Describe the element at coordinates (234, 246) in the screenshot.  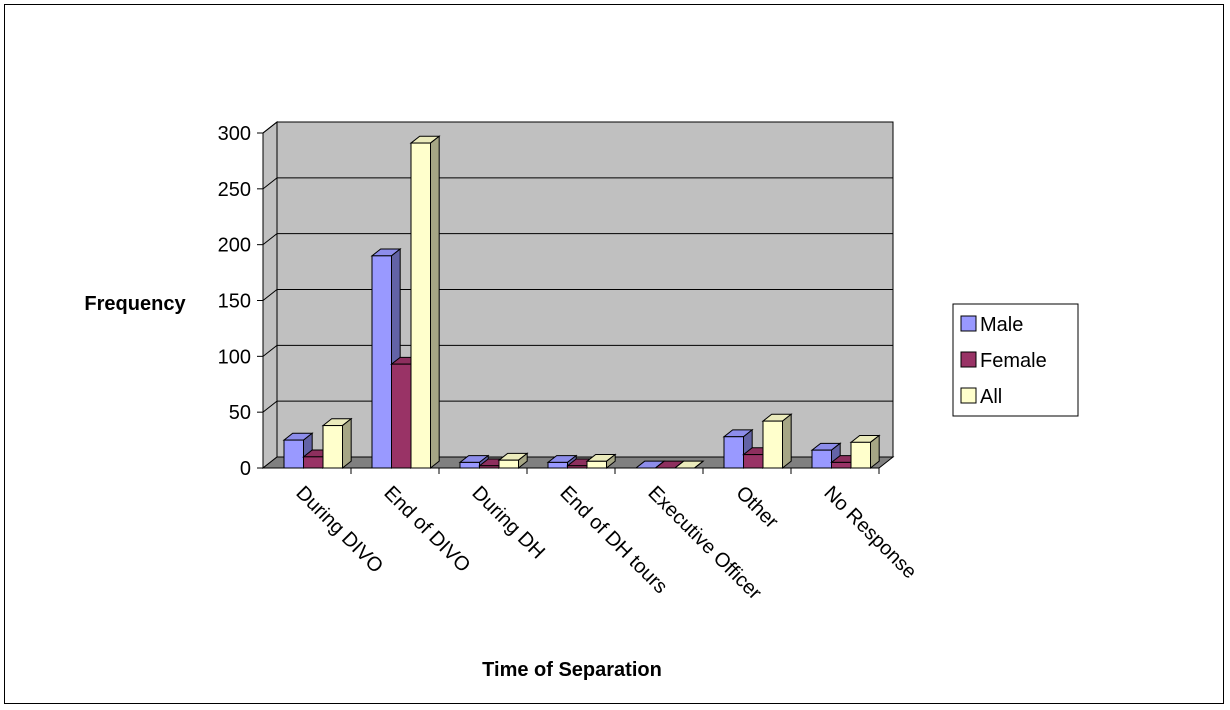
I see `y-tick-label: 200` at that location.